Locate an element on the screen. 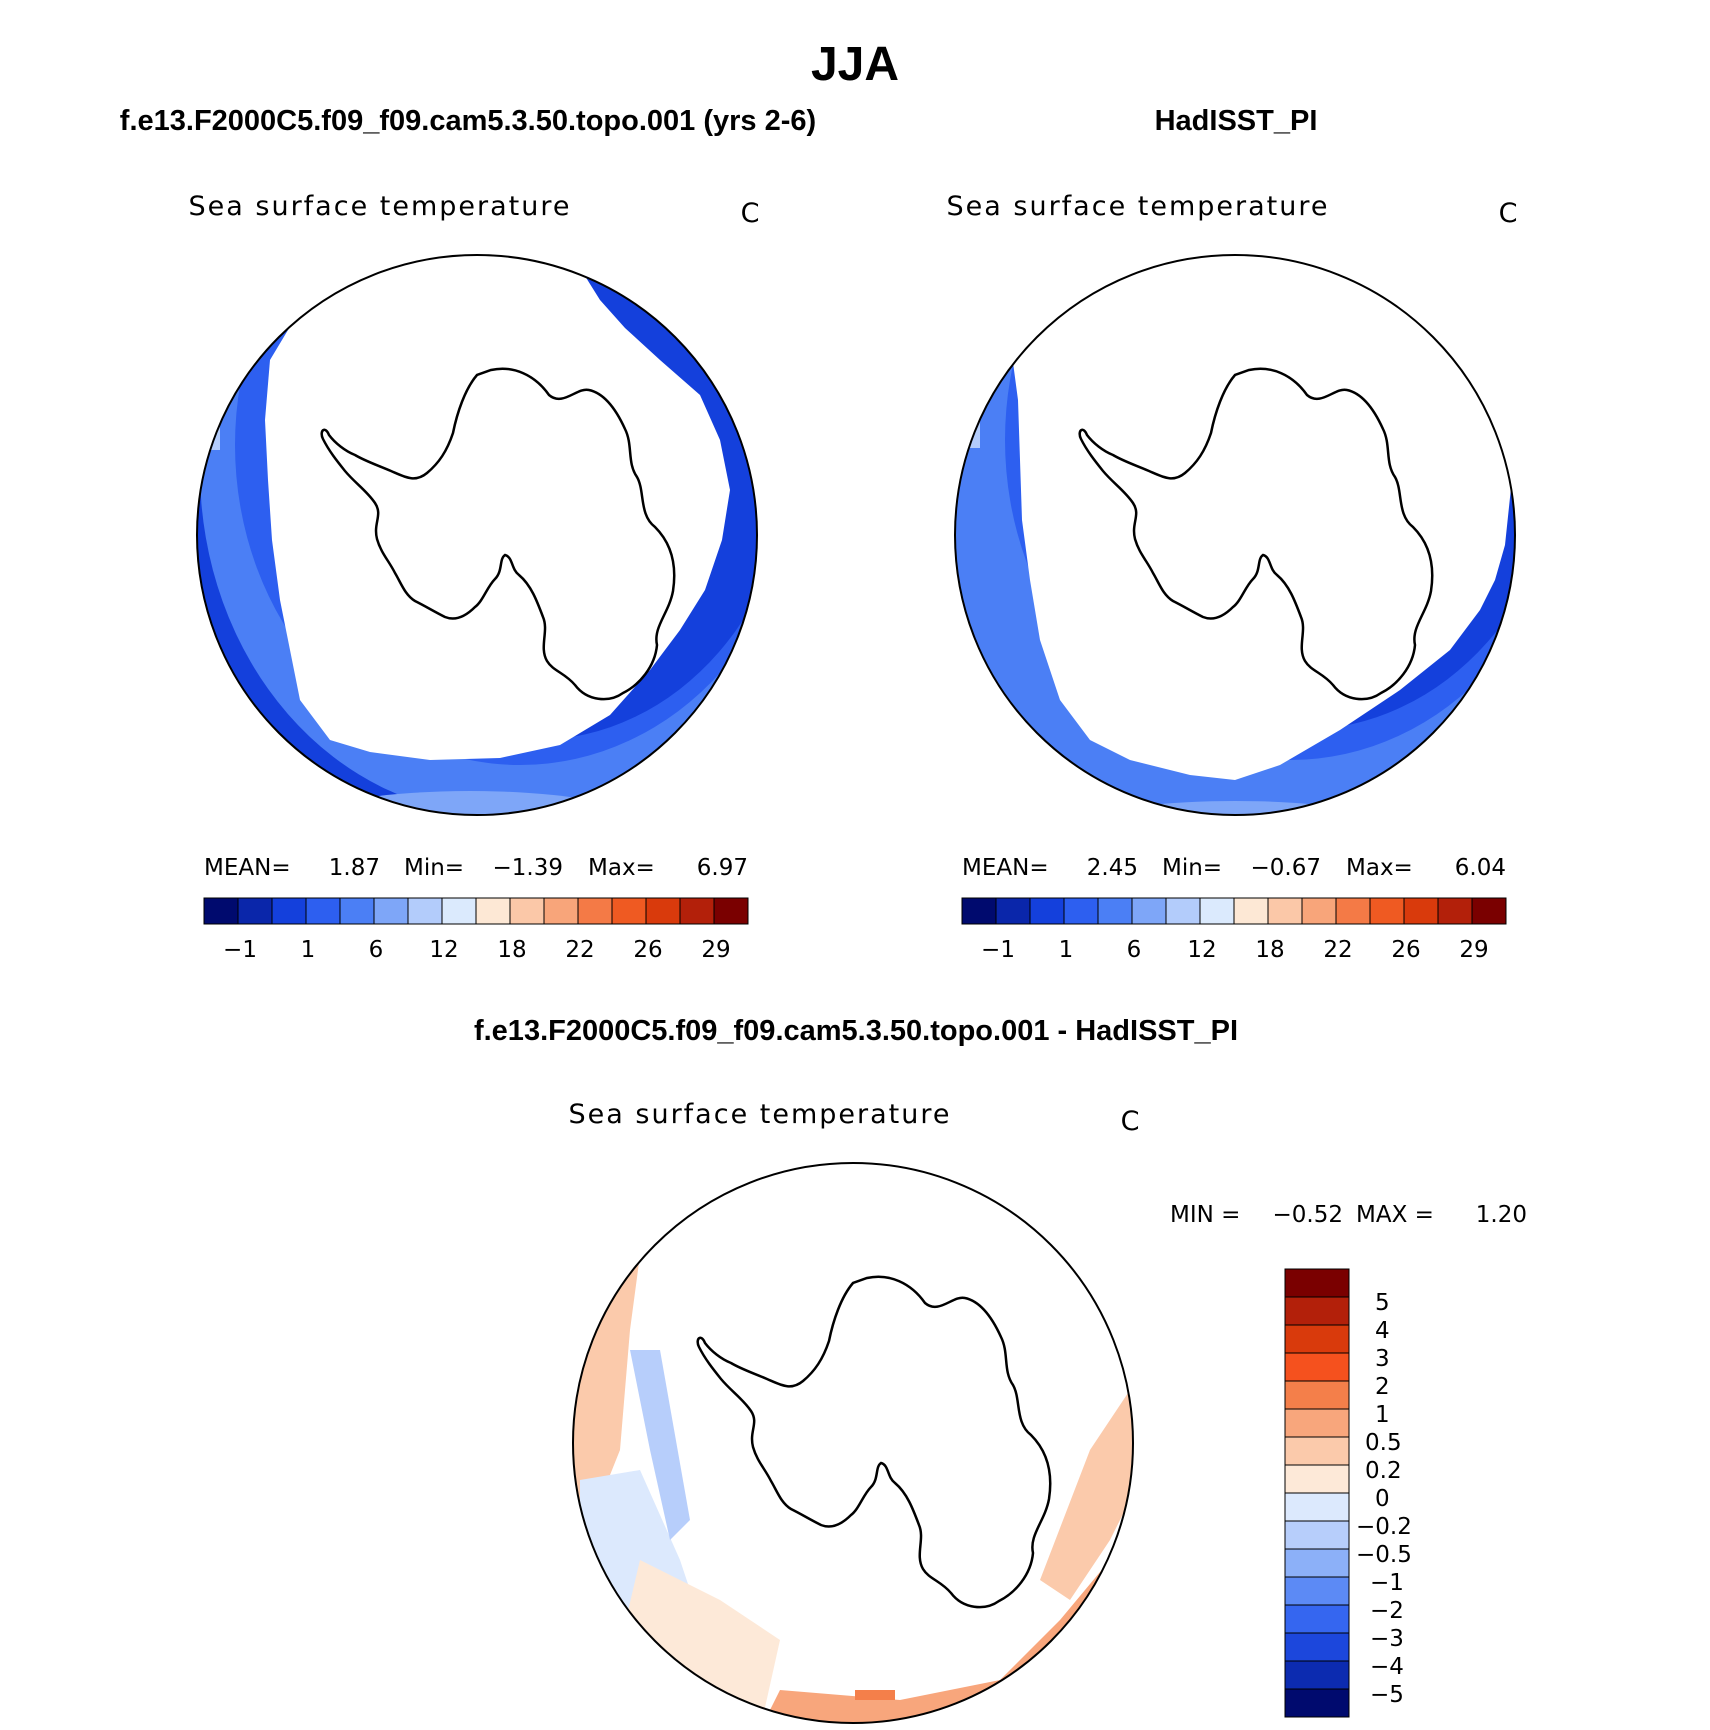 This screenshot has width=1710, height=1730. colorbar-right is located at coordinates (1234, 911).